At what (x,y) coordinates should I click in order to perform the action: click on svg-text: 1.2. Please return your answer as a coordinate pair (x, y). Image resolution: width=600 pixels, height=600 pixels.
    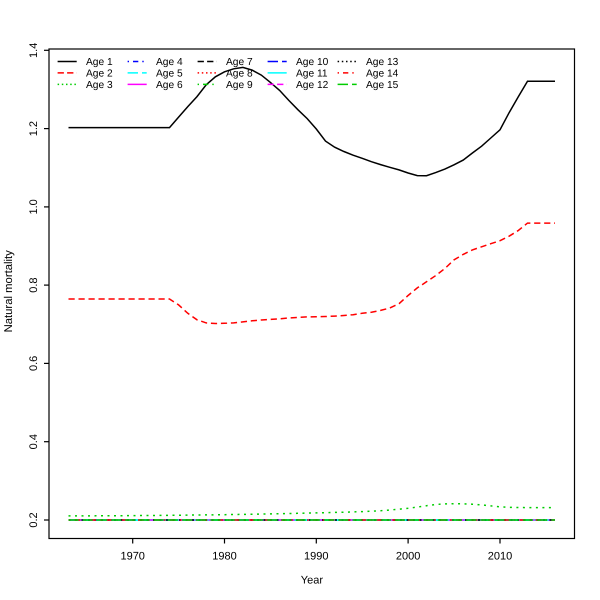
    Looking at the image, I should click on (34, 128).